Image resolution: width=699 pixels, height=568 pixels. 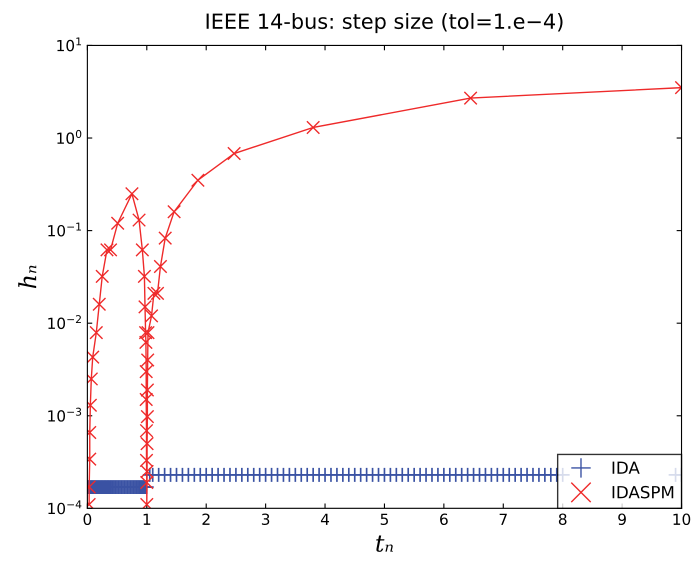 What do you see at coordinates (622, 519) in the screenshot?
I see `x-tick-label: 9` at bounding box center [622, 519].